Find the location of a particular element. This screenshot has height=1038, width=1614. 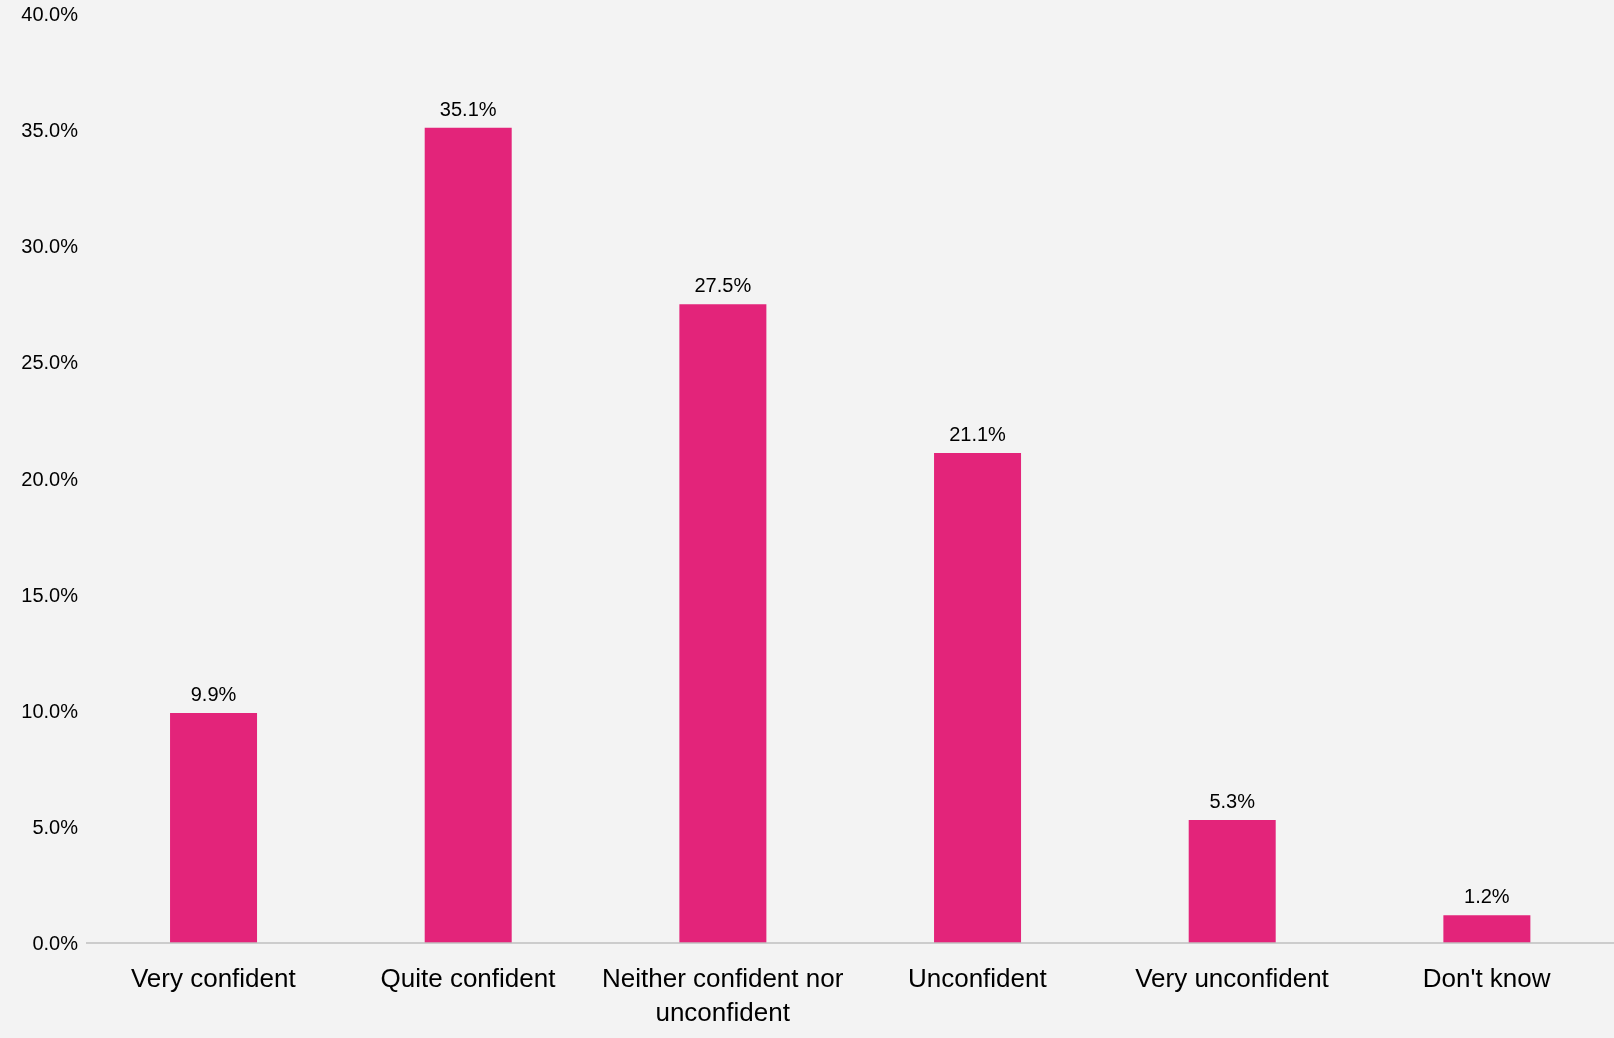

y-tick-label: 5.0% is located at coordinates (55, 826).